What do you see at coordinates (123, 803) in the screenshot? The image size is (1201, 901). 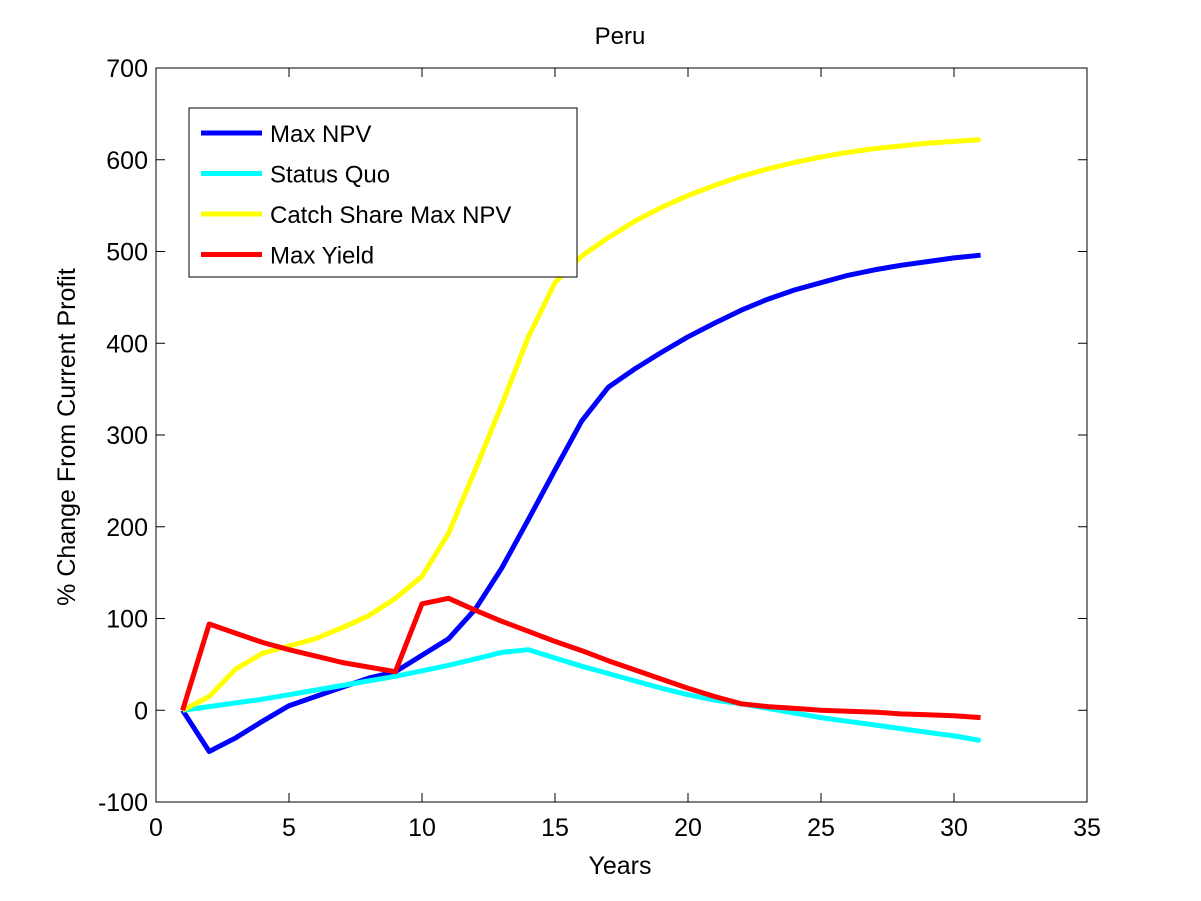 I see `y-tick-label: -100` at bounding box center [123, 803].